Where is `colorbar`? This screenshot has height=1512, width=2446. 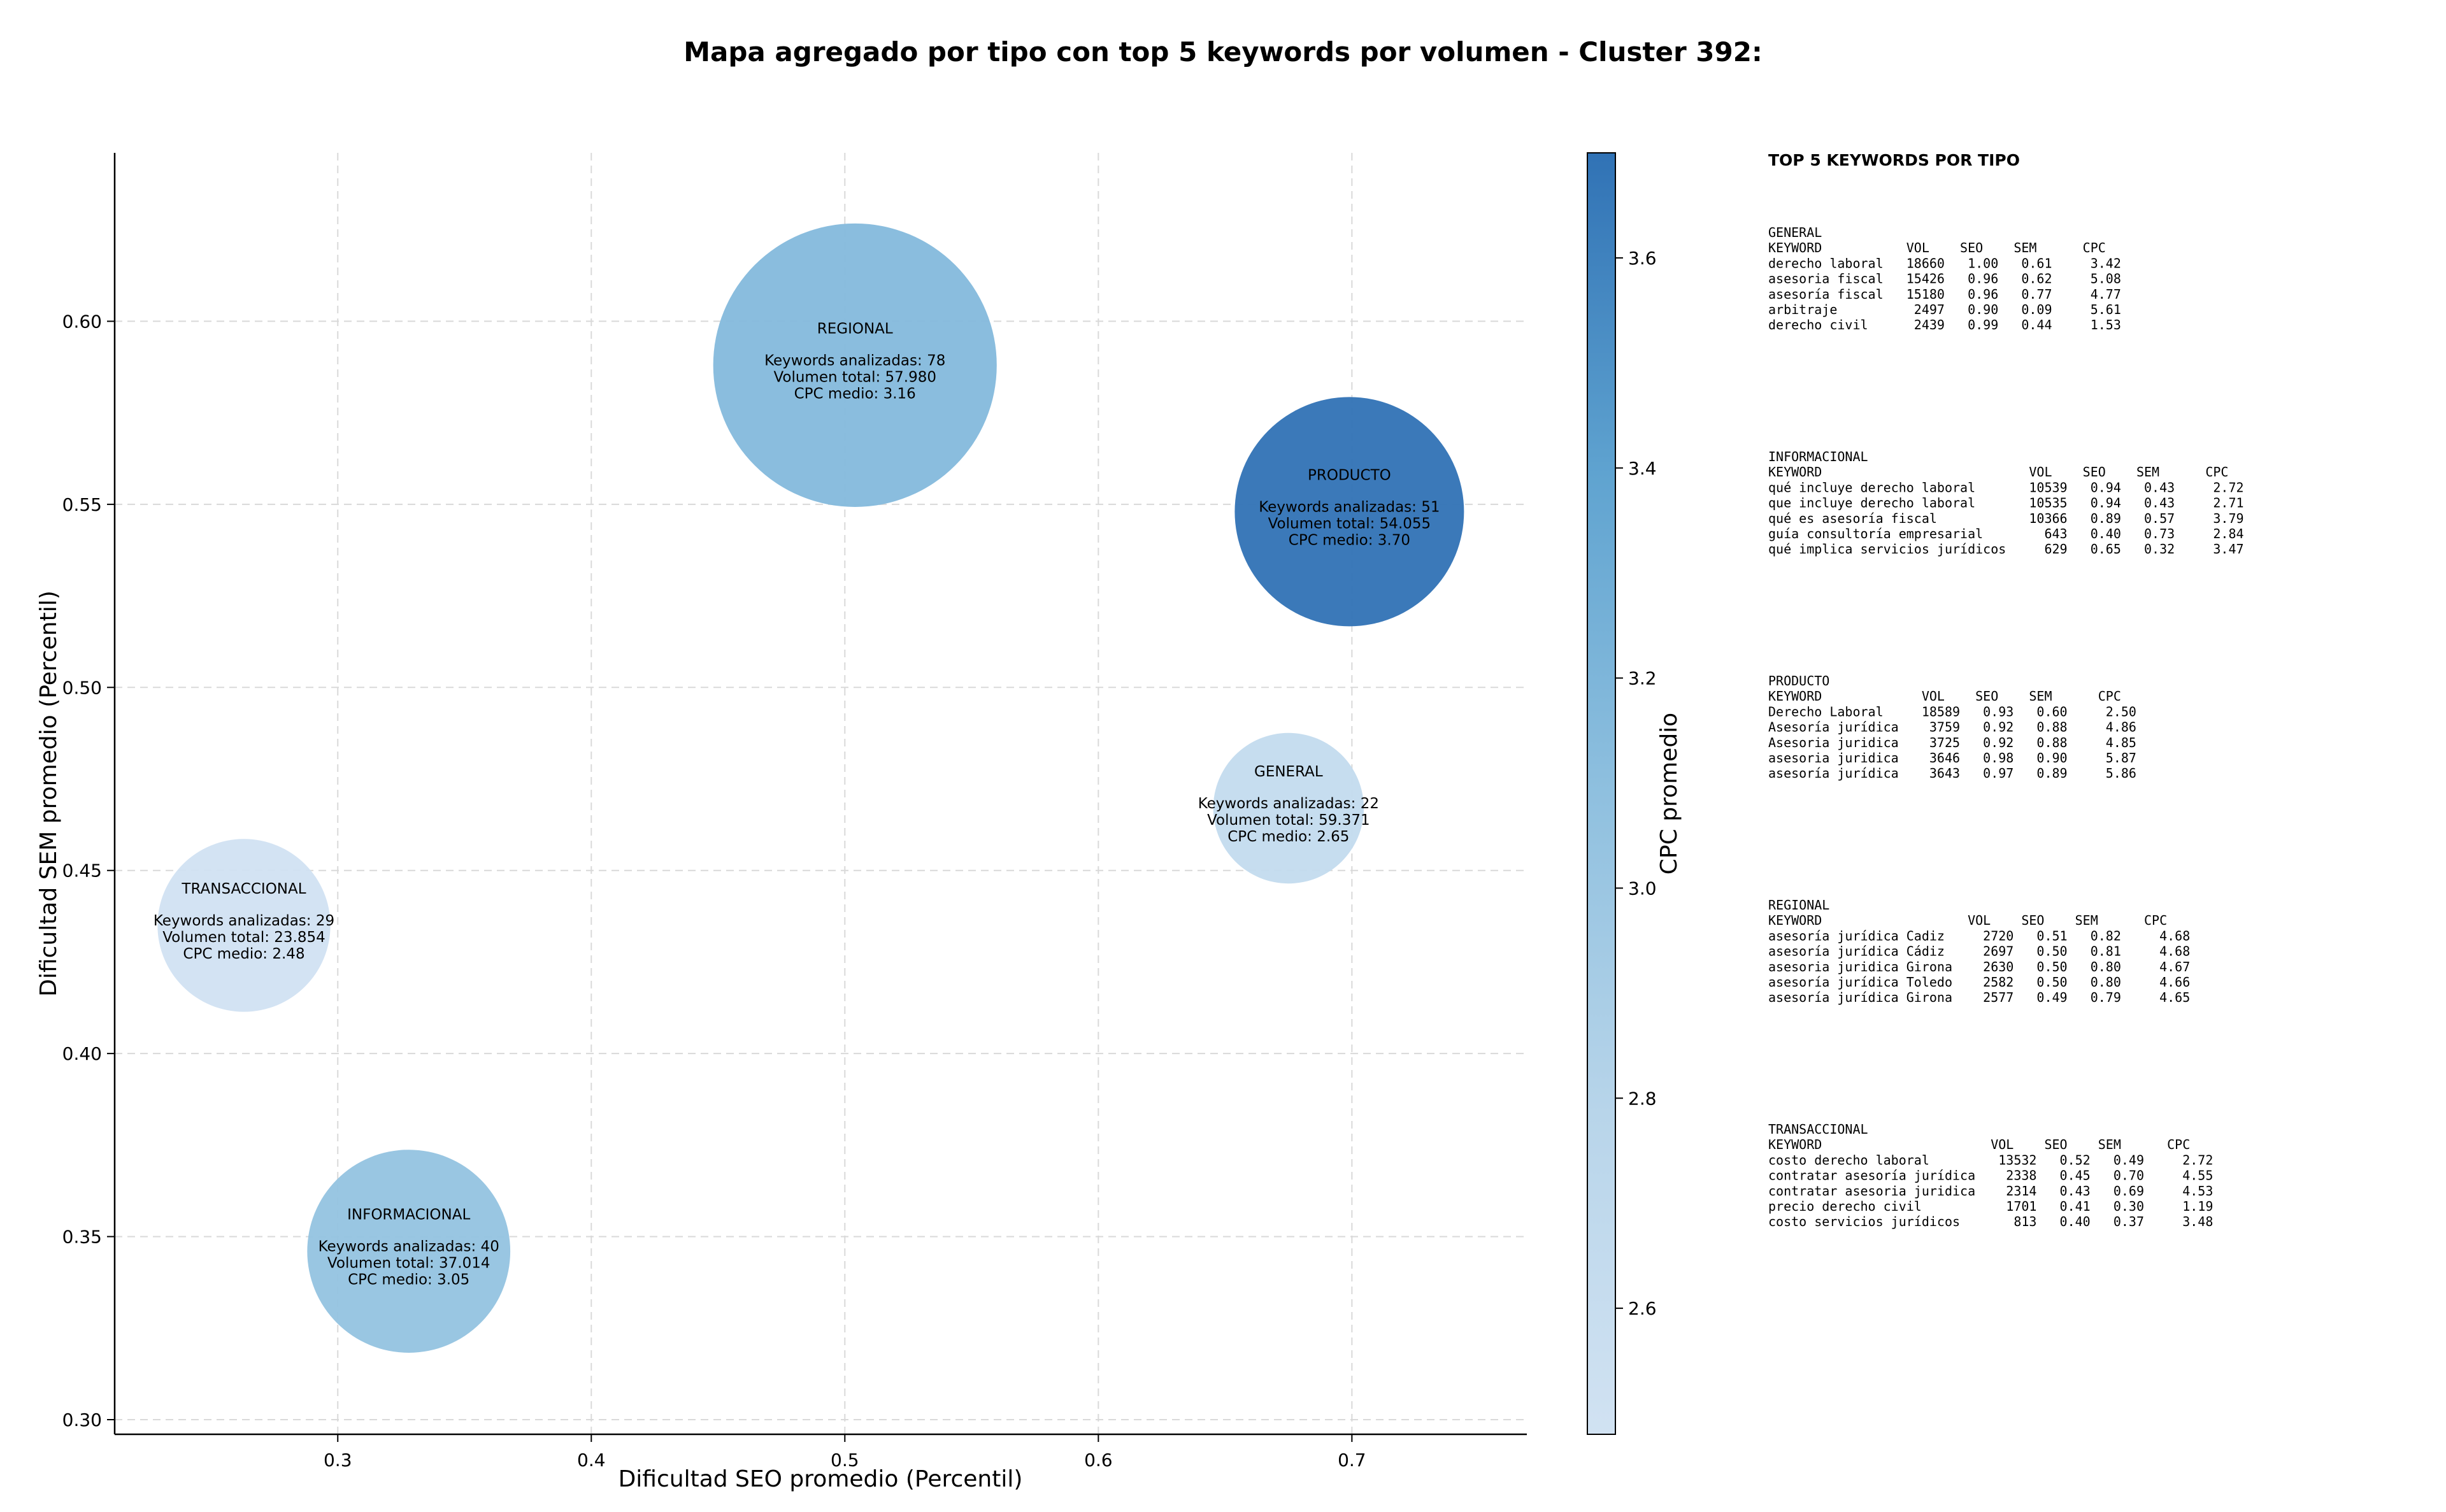
colorbar is located at coordinates (1602, 793).